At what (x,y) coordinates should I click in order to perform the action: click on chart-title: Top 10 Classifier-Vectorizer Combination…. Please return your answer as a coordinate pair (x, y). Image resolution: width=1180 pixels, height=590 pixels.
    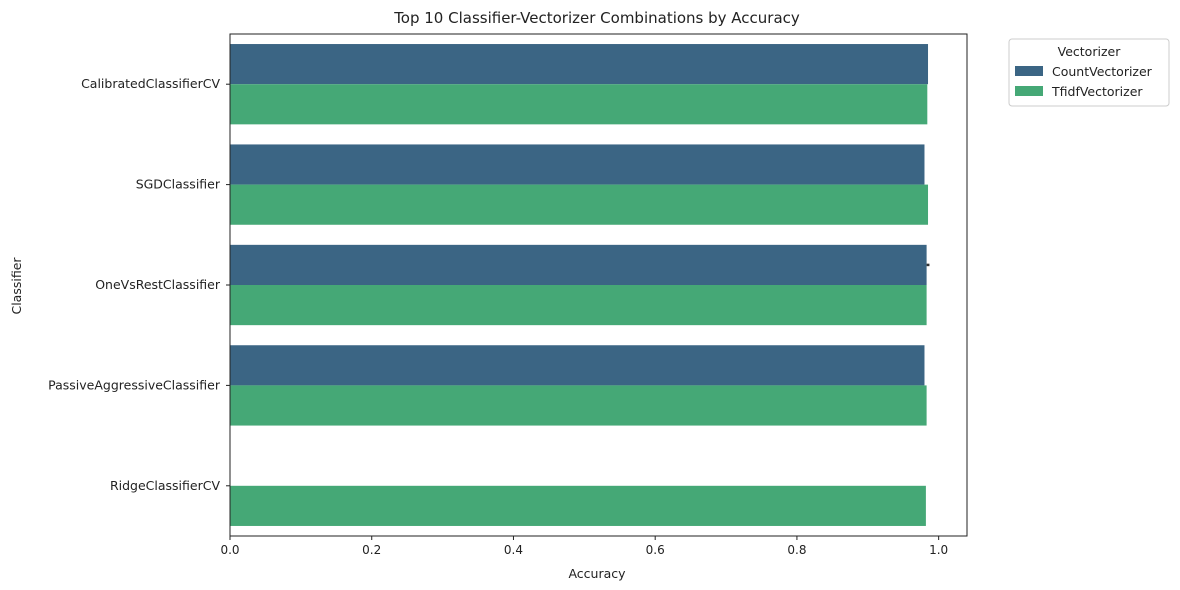
    Looking at the image, I should click on (596, 18).